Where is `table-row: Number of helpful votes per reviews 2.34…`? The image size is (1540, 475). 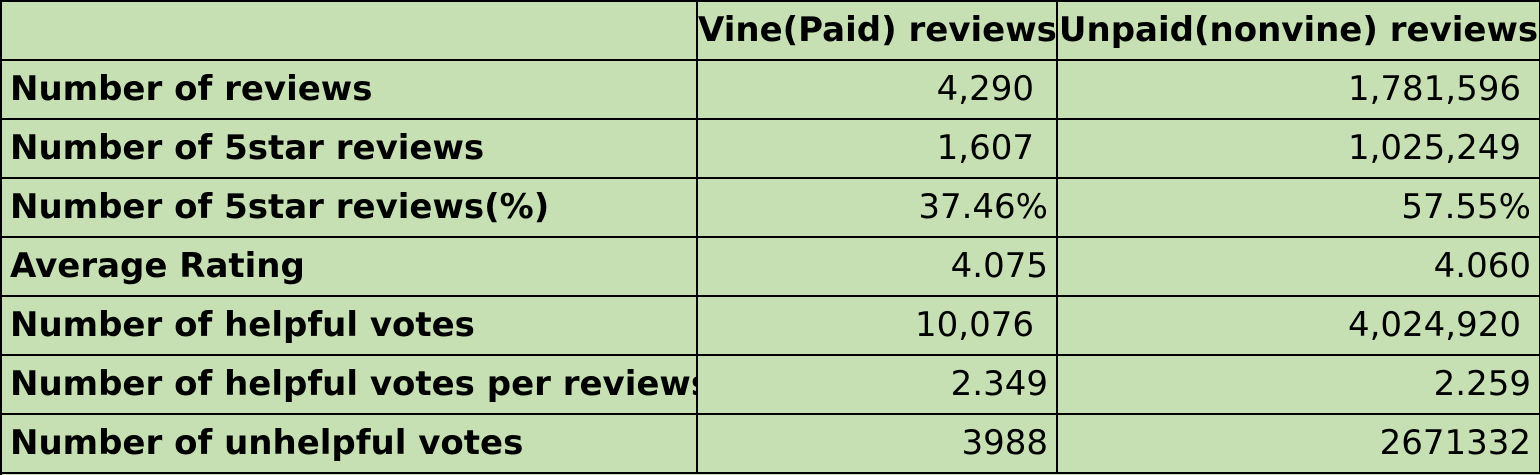
table-row: Number of helpful votes per reviews 2.34… is located at coordinates (771, 384).